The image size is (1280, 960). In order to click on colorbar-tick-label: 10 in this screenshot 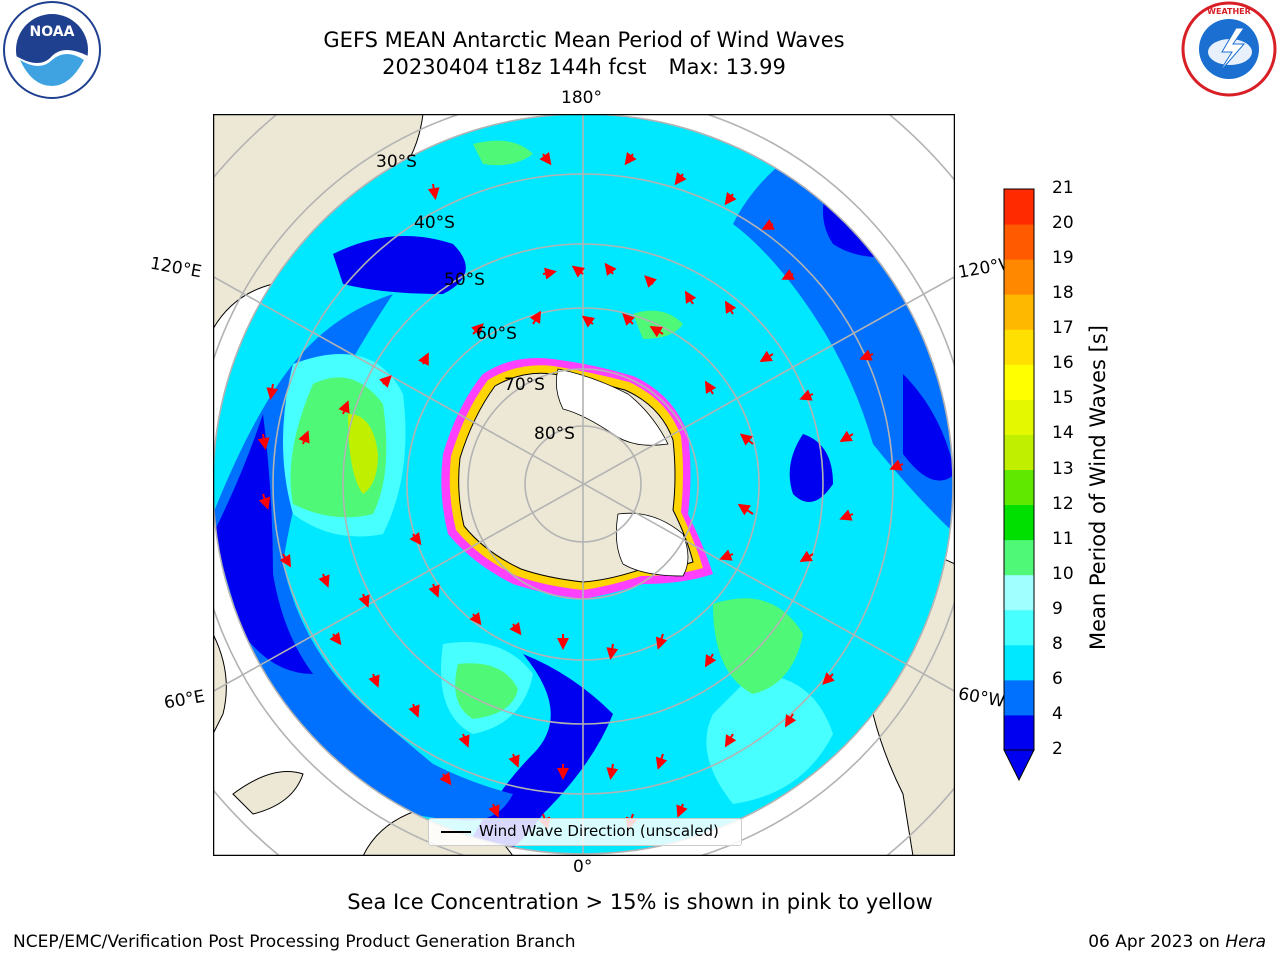, I will do `click(1063, 573)`.